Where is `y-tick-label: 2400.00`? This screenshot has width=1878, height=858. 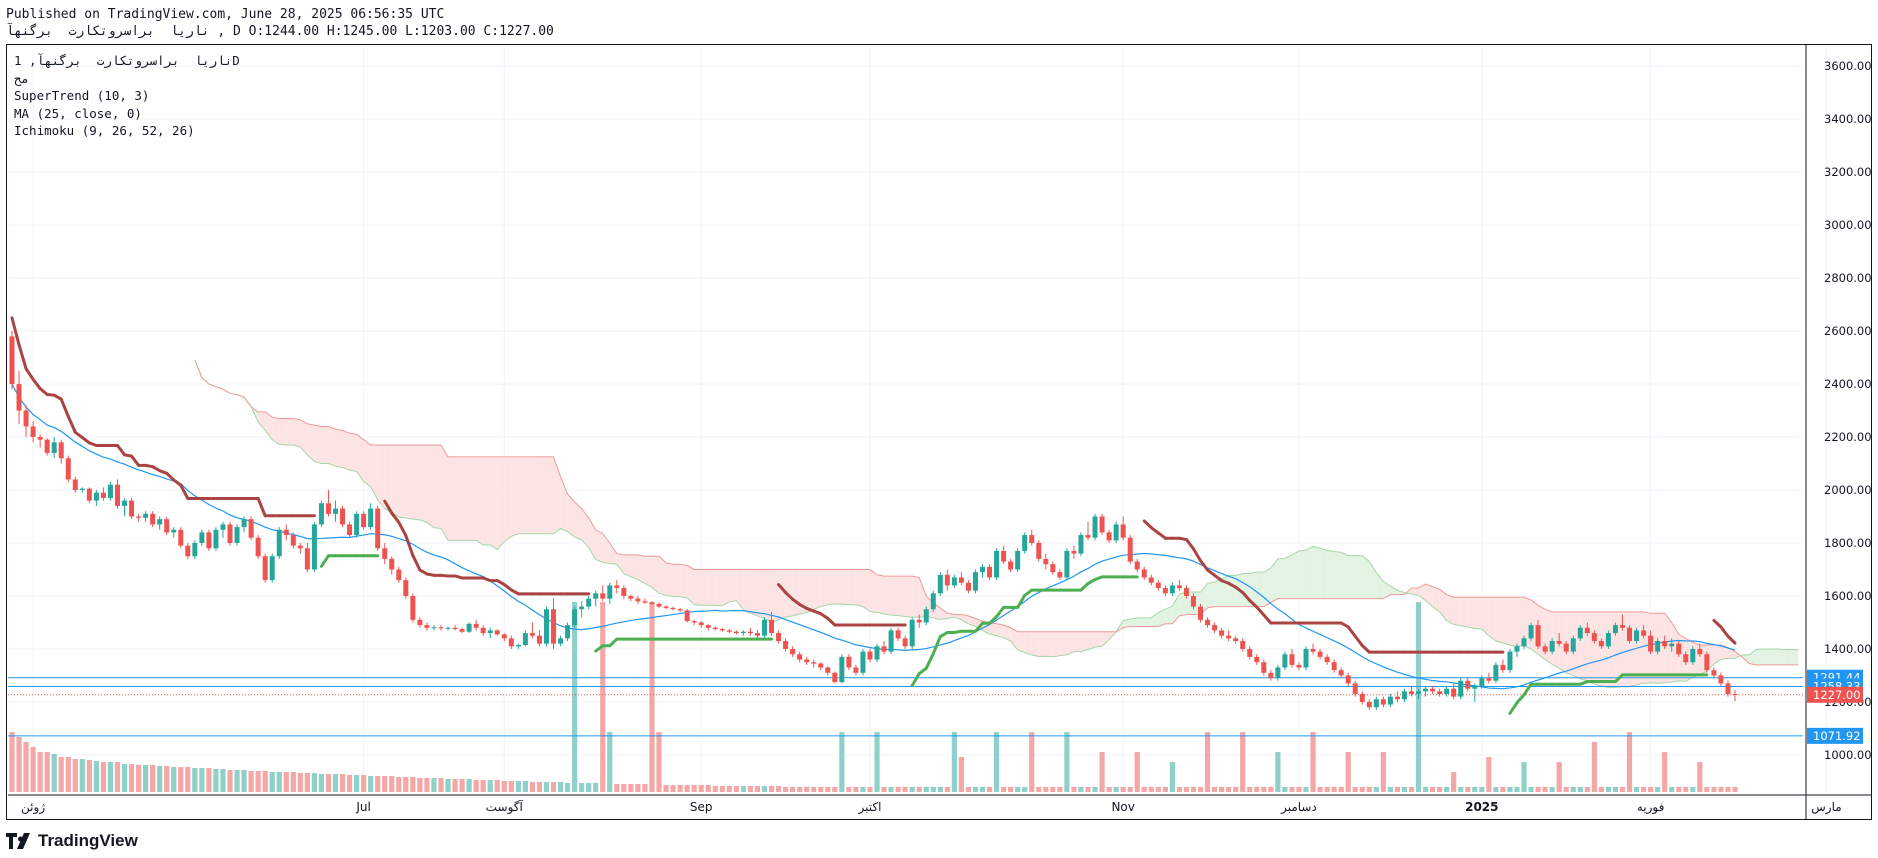
y-tick-label: 2400.00 is located at coordinates (1848, 384).